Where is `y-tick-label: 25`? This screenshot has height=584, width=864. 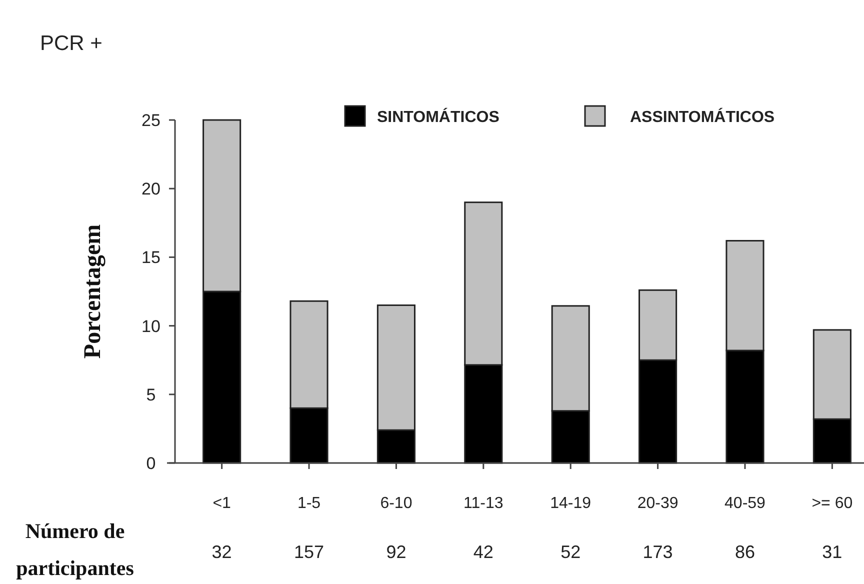 y-tick-label: 25 is located at coordinates (151, 120).